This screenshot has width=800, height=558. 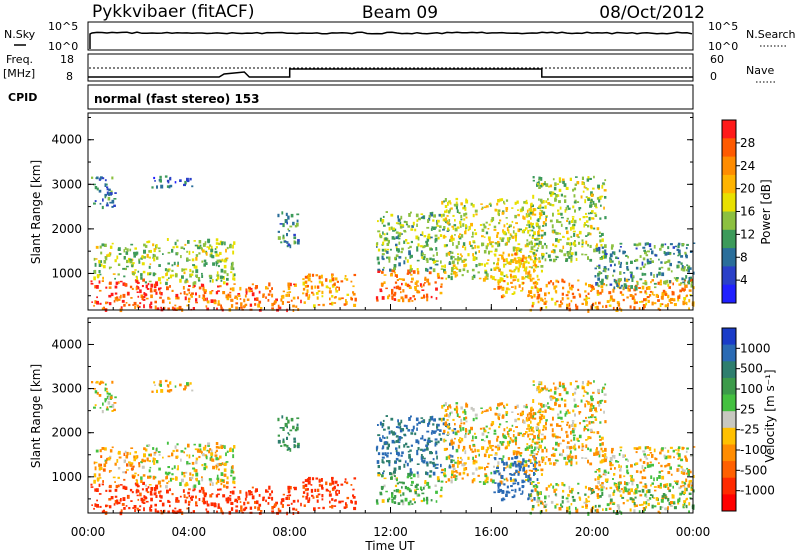 What do you see at coordinates (66, 344) in the screenshot?
I see `y-tick-label: 4000` at bounding box center [66, 344].